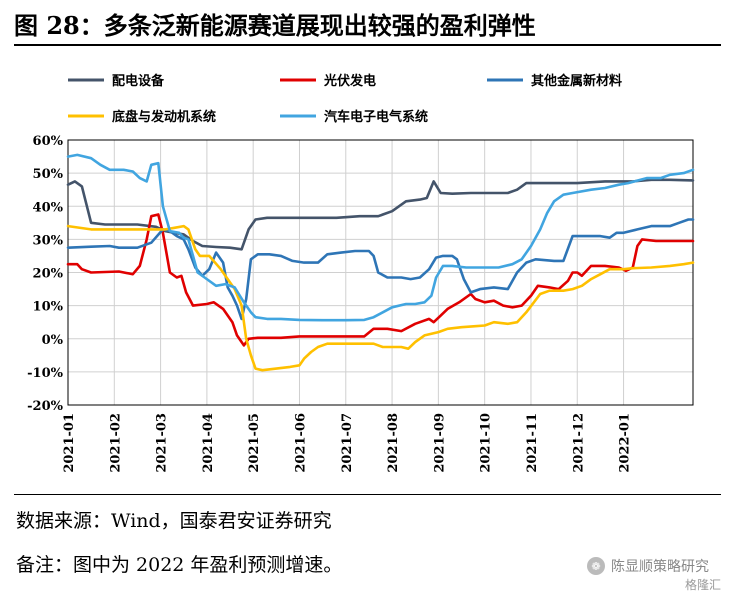 This screenshot has width=735, height=595. I want to click on x-tick-label: 2021-10, so click(486, 443).